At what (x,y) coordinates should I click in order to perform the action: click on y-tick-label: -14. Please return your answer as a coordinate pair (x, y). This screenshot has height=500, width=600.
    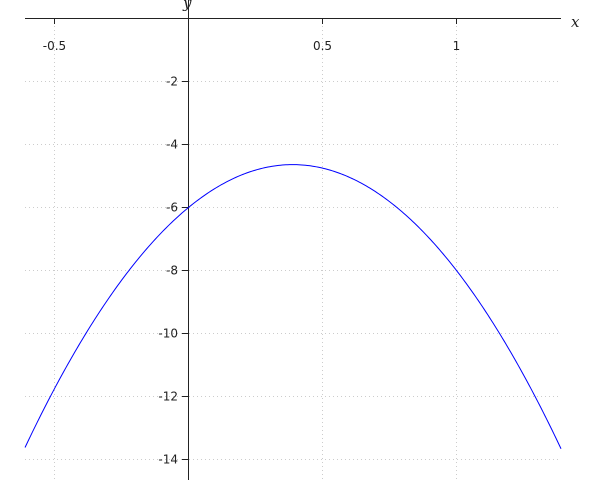
    Looking at the image, I should click on (168, 460).